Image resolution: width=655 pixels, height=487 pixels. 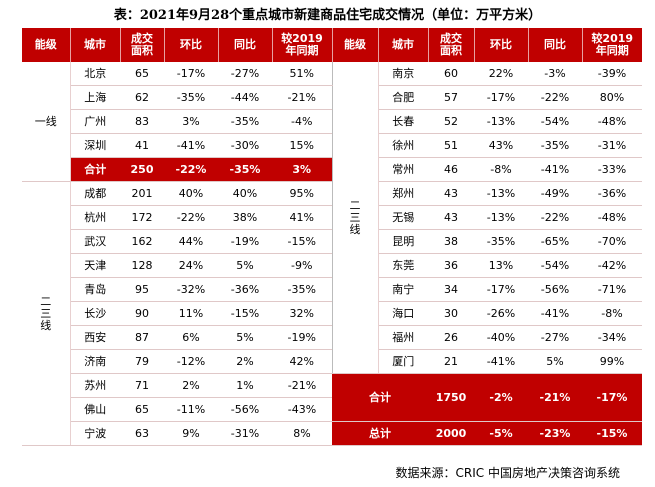 I want to click on cell-area: 71, so click(x=142, y=385).